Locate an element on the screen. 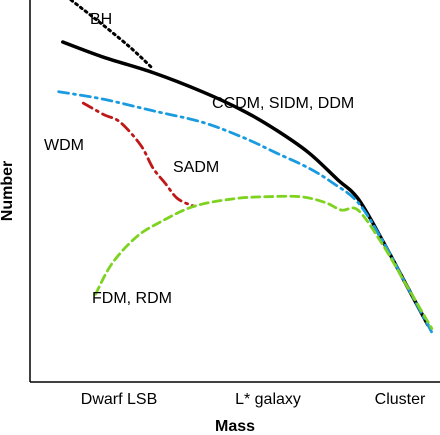 The width and height of the screenshot is (440, 435). x-tick-label-cluster: Cluster is located at coordinates (400, 399).